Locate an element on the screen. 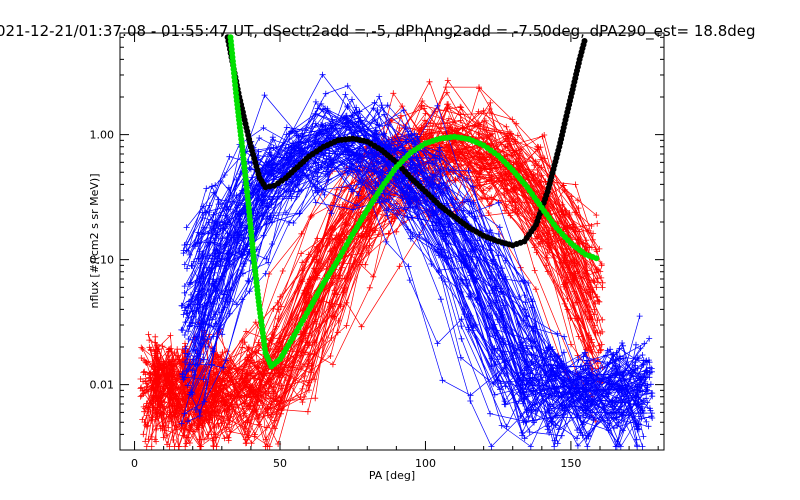 Image resolution: width=800 pixels, height=500 pixels. x-tick-label: 100 is located at coordinates (425, 463).